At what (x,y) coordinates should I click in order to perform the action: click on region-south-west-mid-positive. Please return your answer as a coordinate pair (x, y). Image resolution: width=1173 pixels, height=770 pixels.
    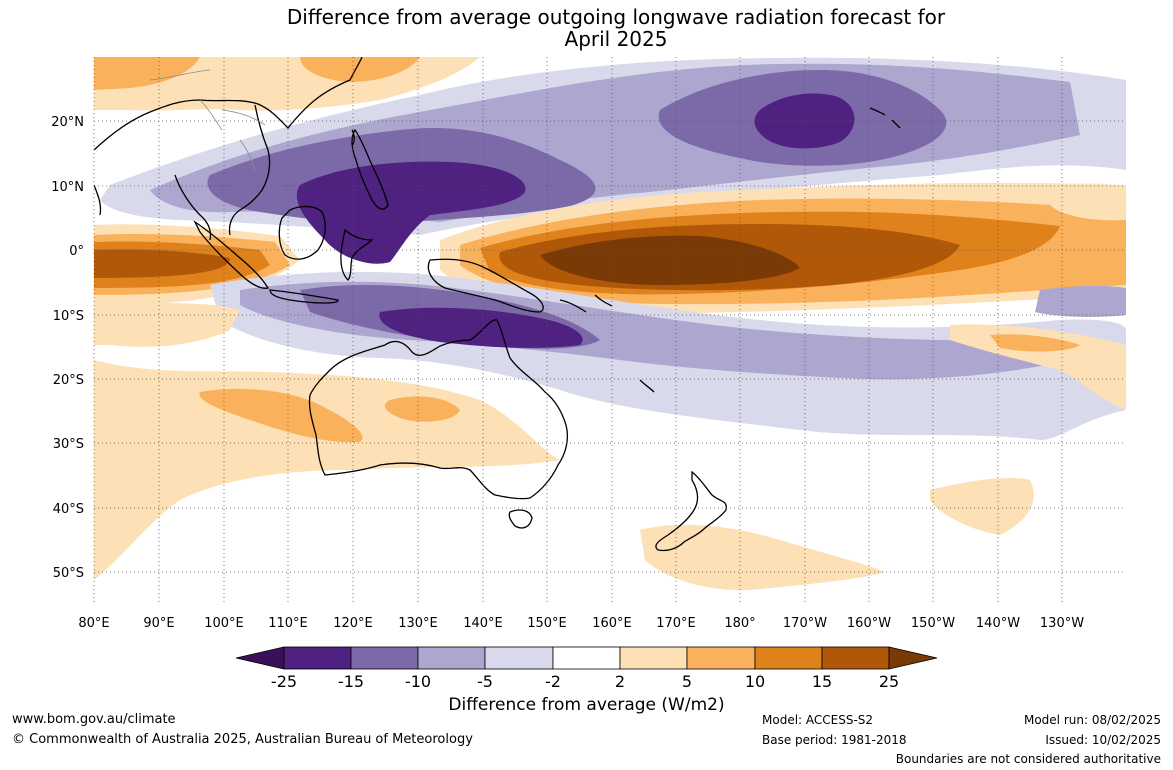
    Looking at the image, I should click on (281, 415).